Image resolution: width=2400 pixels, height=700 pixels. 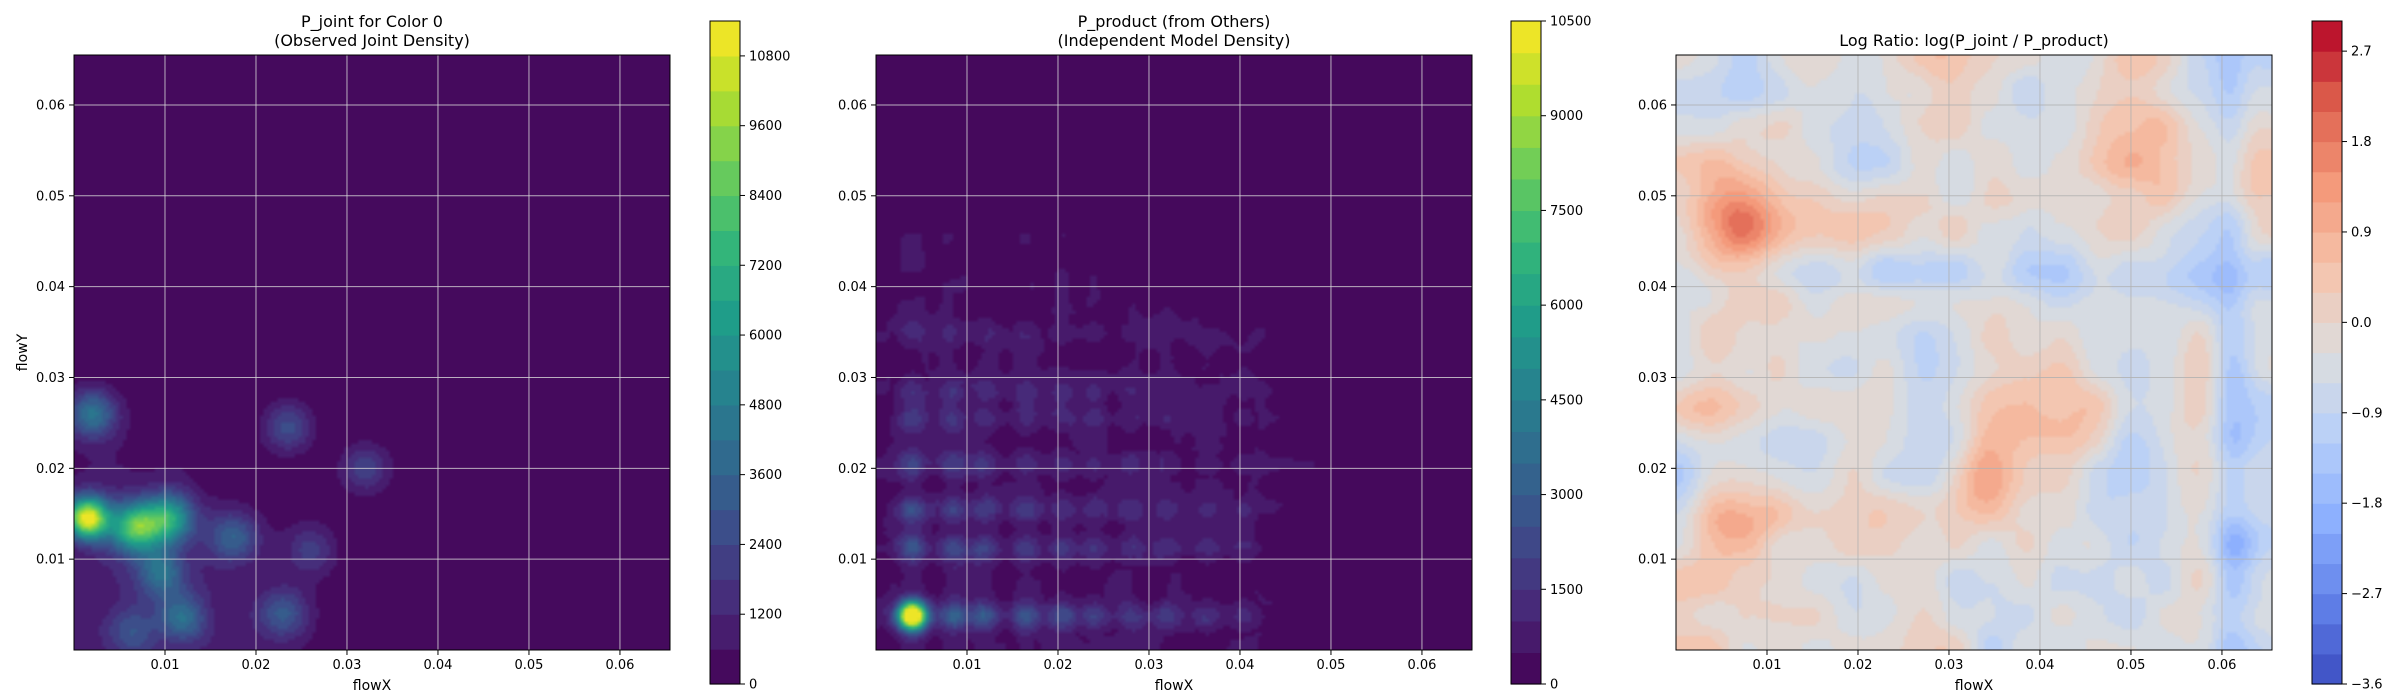 What do you see at coordinates (2367, 594) in the screenshot?
I see `colorbar-tick-label: −2.7` at bounding box center [2367, 594].